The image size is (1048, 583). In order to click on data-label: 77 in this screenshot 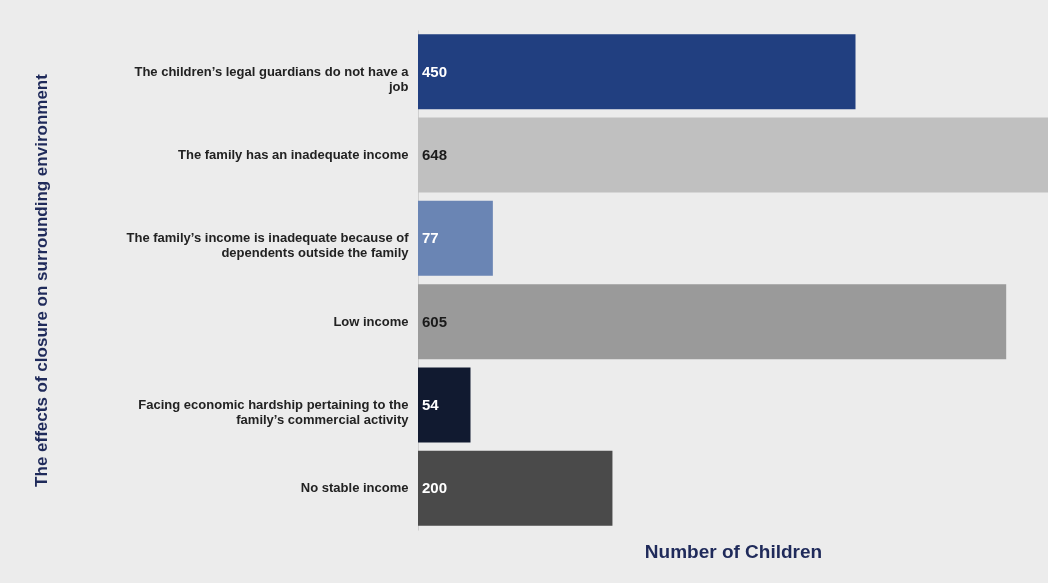, I will do `click(430, 238)`.